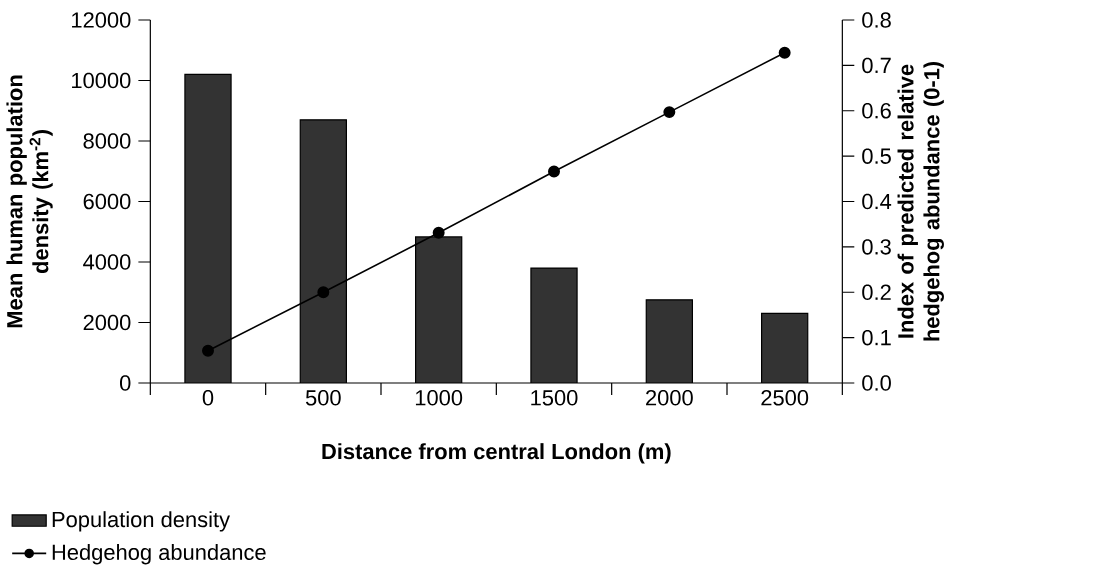  I want to click on x-tick-label: 1000, so click(439, 398).